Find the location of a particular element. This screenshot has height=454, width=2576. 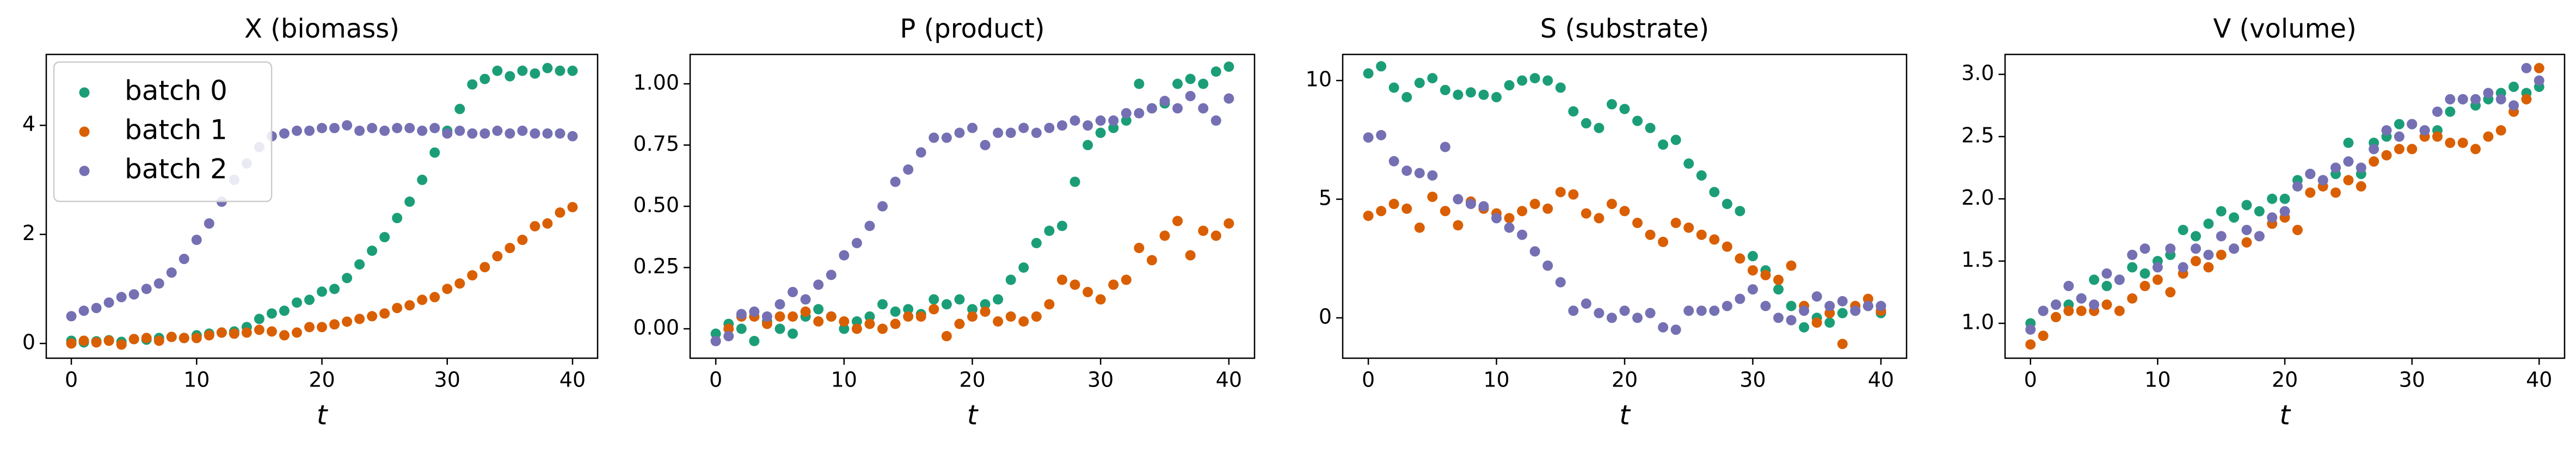

y-tick-label: 2 is located at coordinates (28, 233).